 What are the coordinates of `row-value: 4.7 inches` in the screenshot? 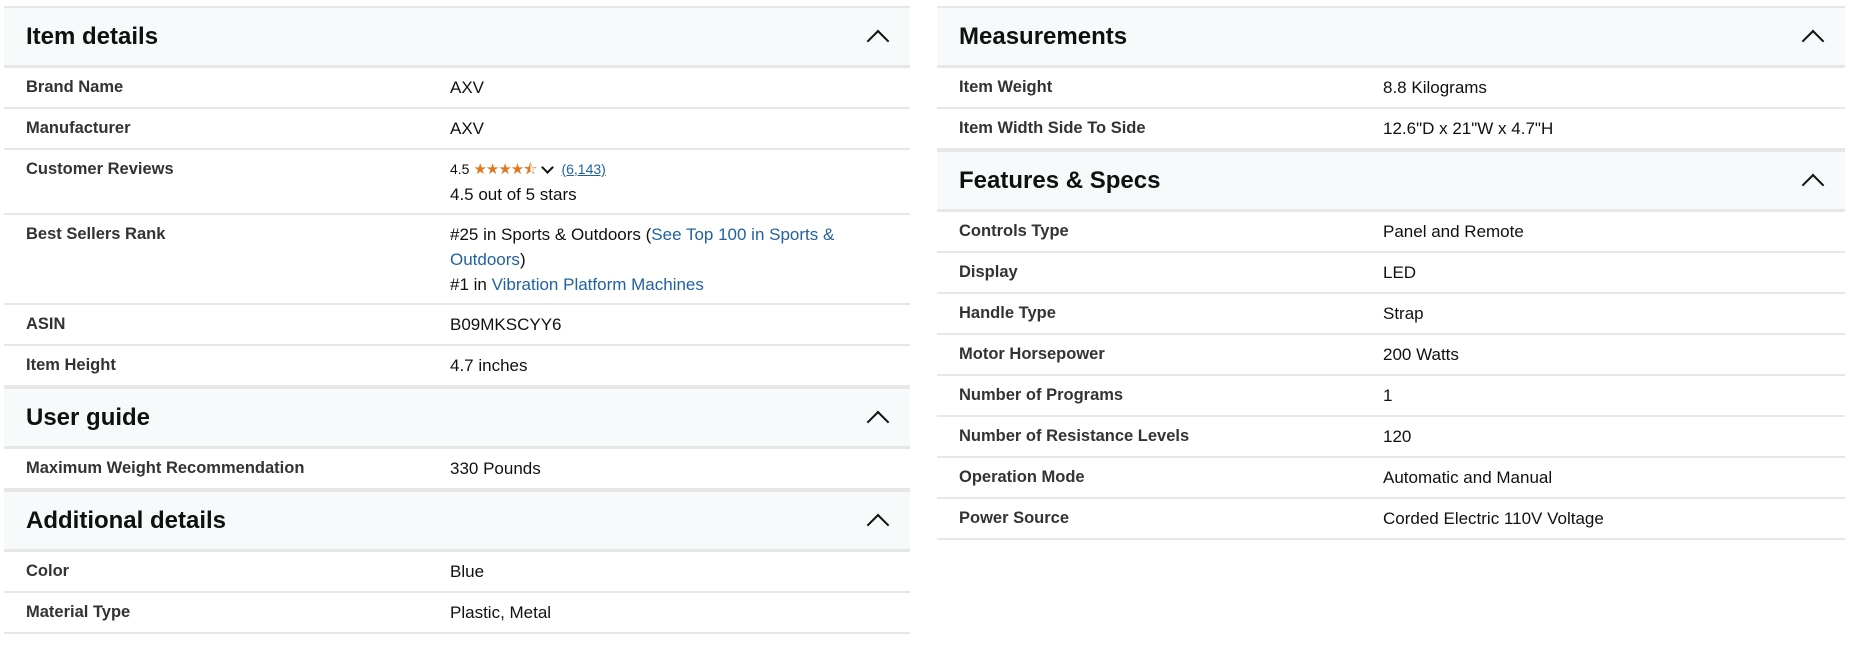 It's located at (489, 365).